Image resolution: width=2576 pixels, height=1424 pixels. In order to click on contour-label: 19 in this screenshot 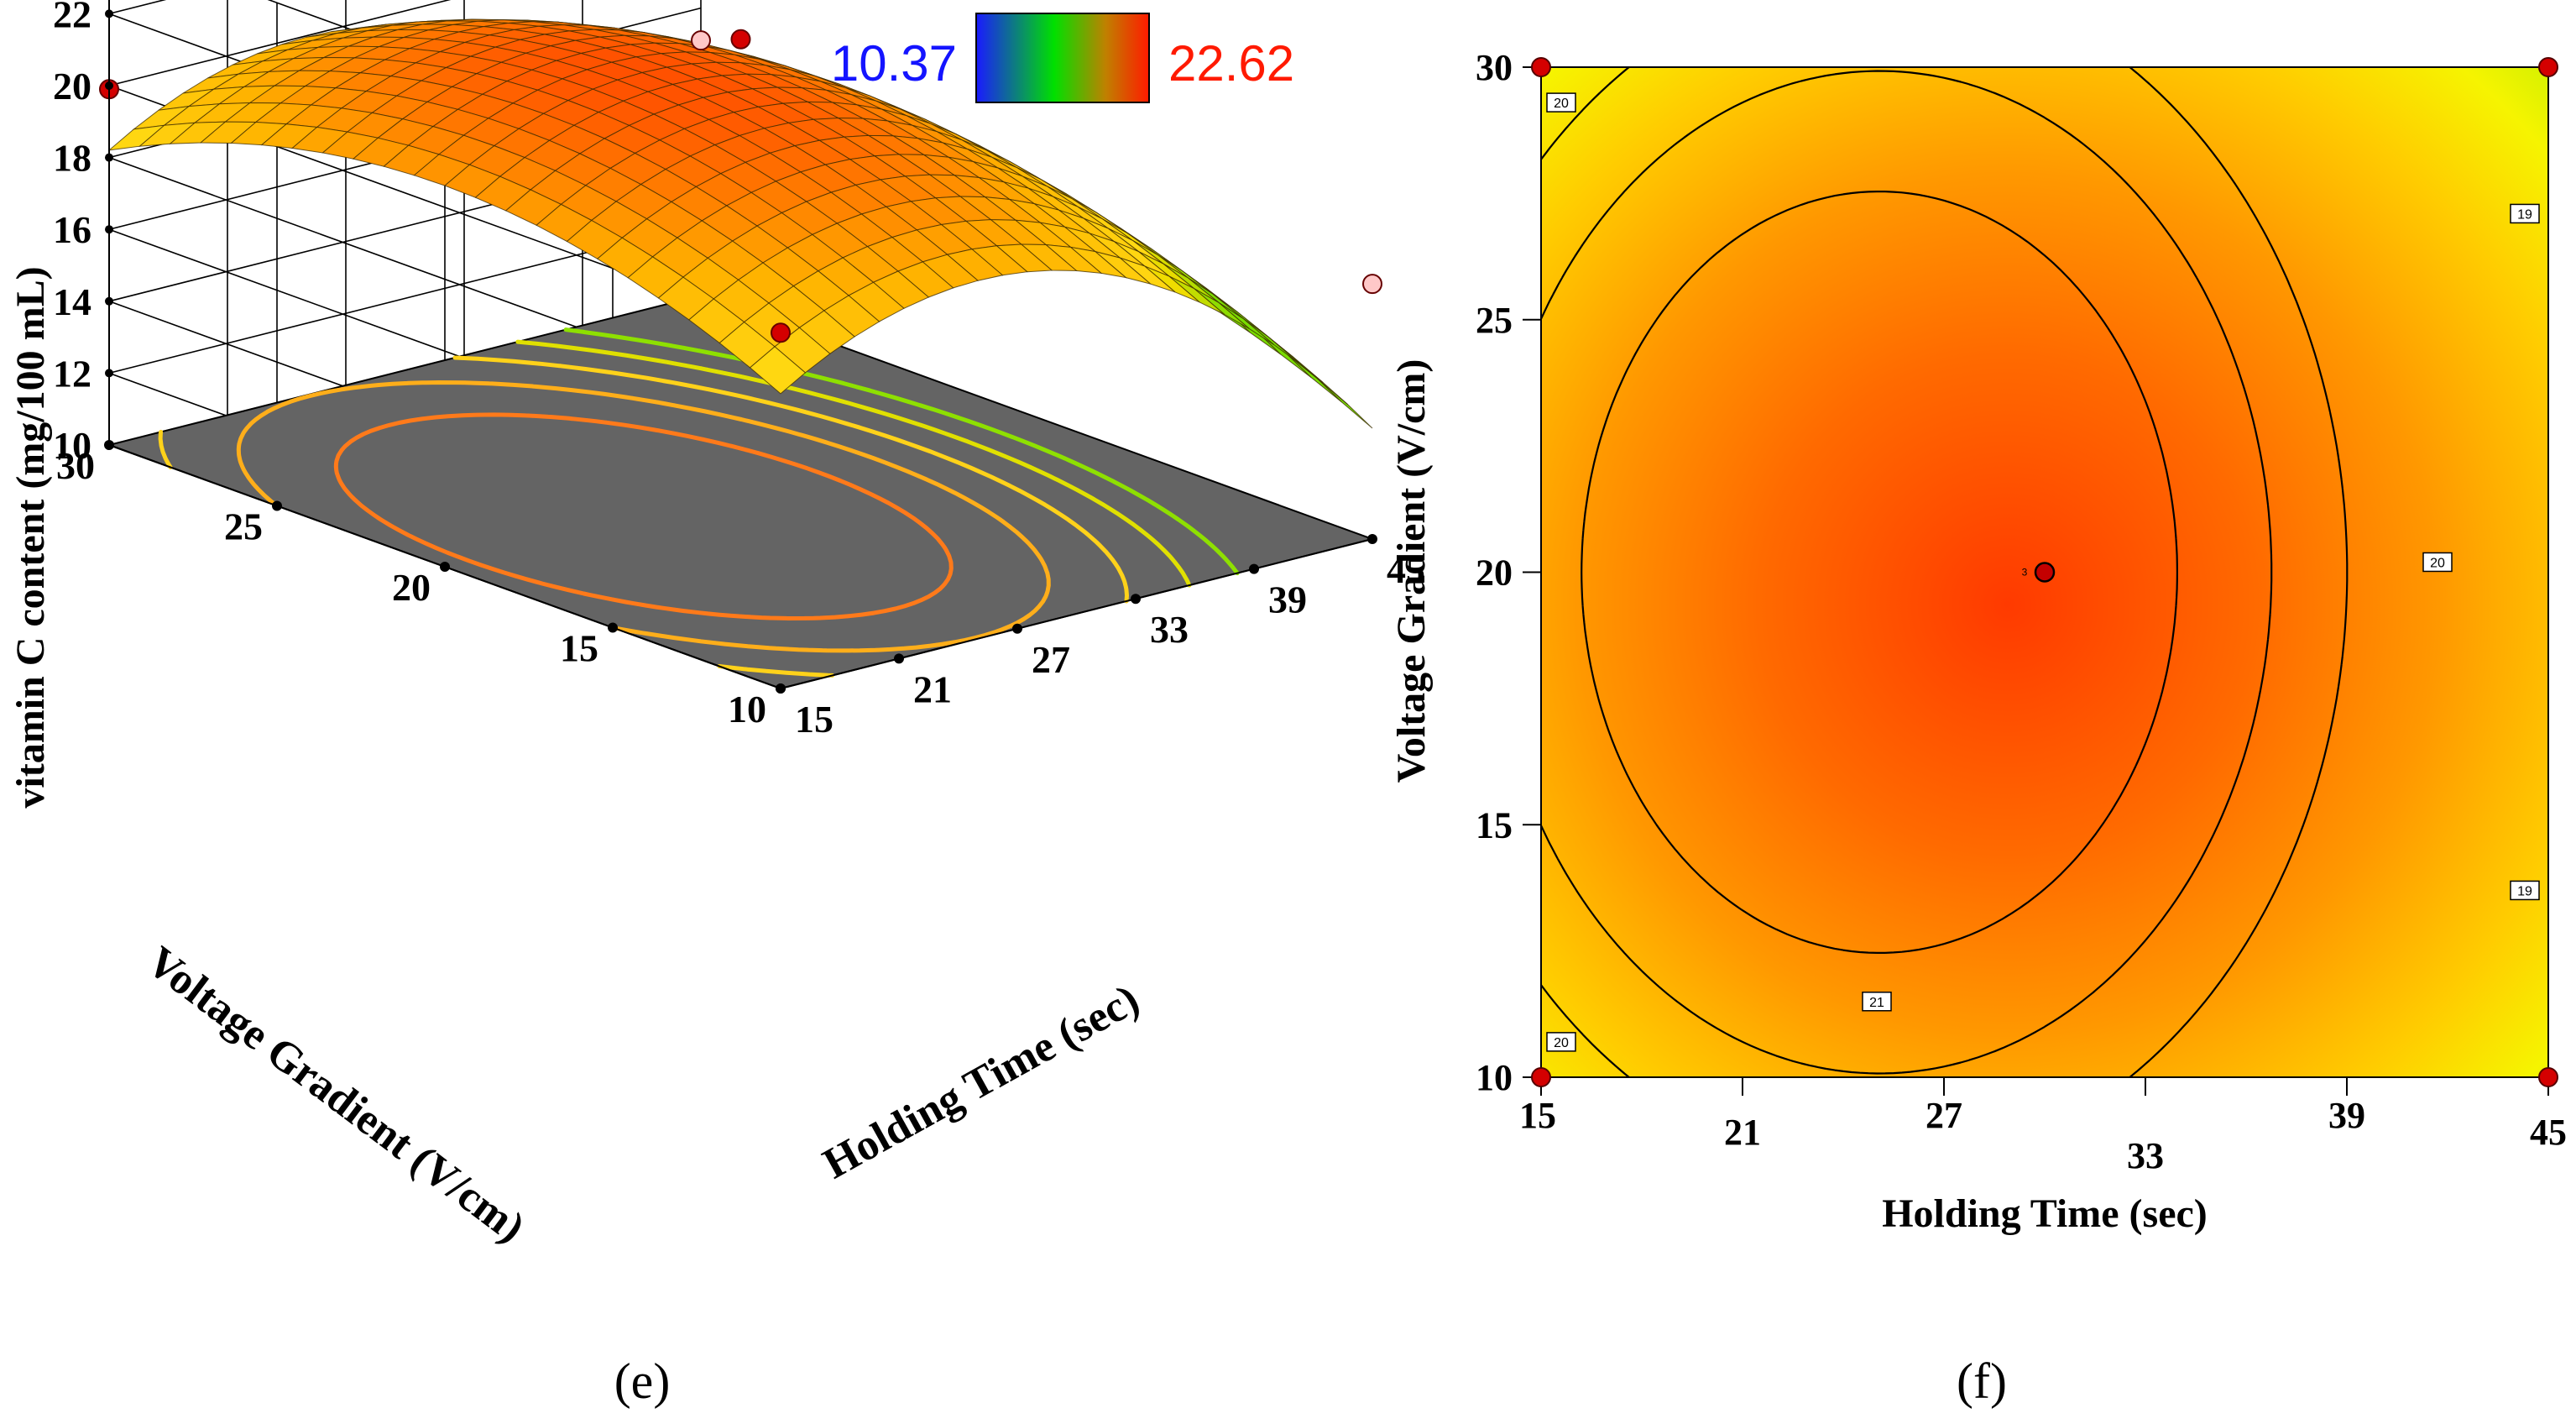, I will do `click(2525, 214)`.